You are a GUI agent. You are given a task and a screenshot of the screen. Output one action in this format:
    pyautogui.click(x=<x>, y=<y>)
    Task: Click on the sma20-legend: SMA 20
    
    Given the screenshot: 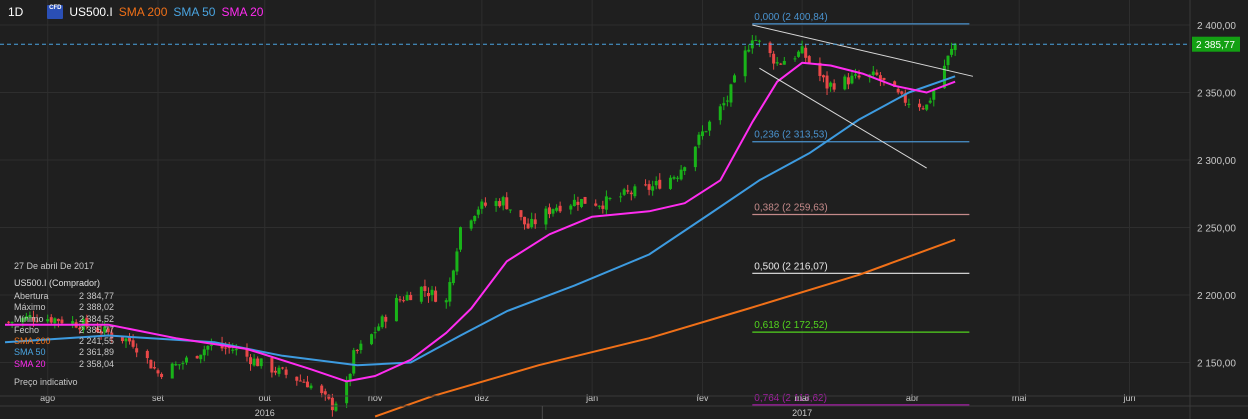 What is the action you would take?
    pyautogui.click(x=242, y=12)
    